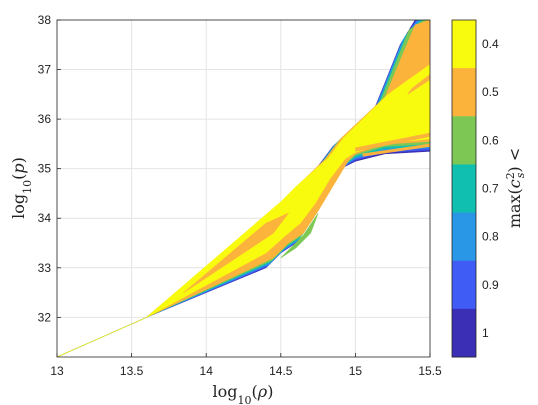 The height and width of the screenshot is (405, 538). What do you see at coordinates (490, 285) in the screenshot?
I see `colorbar-tick-label: 0.9` at bounding box center [490, 285].